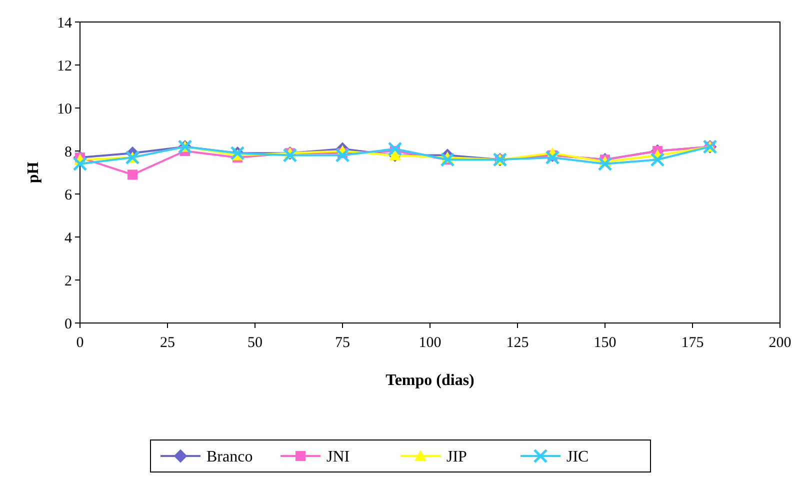 The image size is (801, 486). I want to click on x-tick-label: 100, so click(430, 343).